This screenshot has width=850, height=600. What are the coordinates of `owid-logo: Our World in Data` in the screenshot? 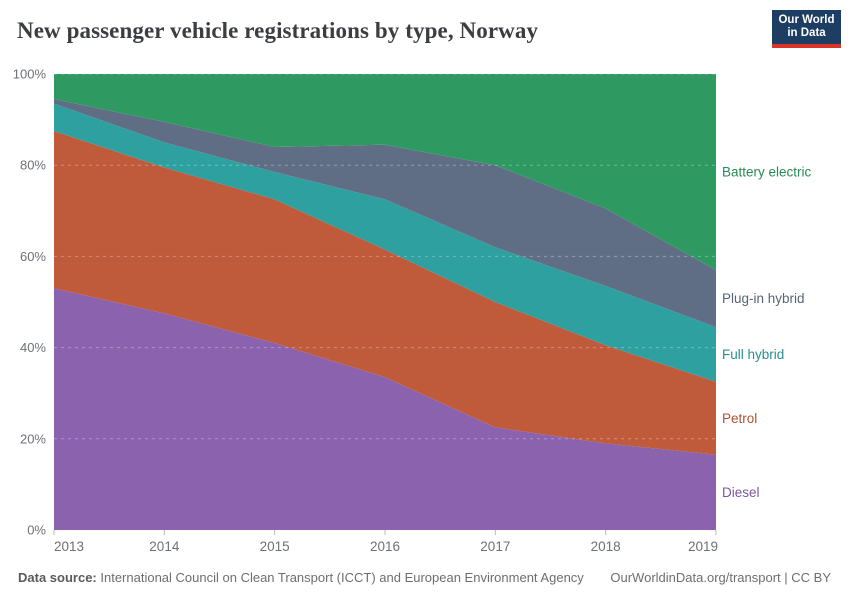 It's located at (806, 29).